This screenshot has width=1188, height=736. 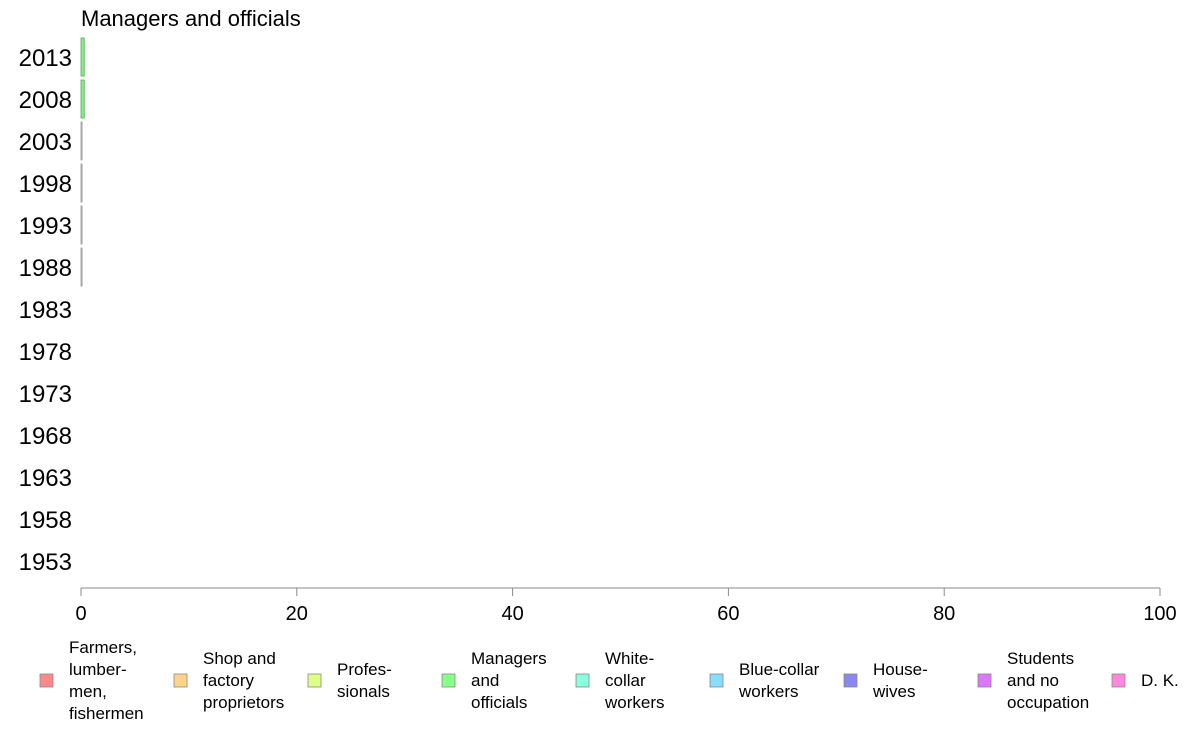 What do you see at coordinates (239, 658) in the screenshot?
I see `legend-label: Shop and` at bounding box center [239, 658].